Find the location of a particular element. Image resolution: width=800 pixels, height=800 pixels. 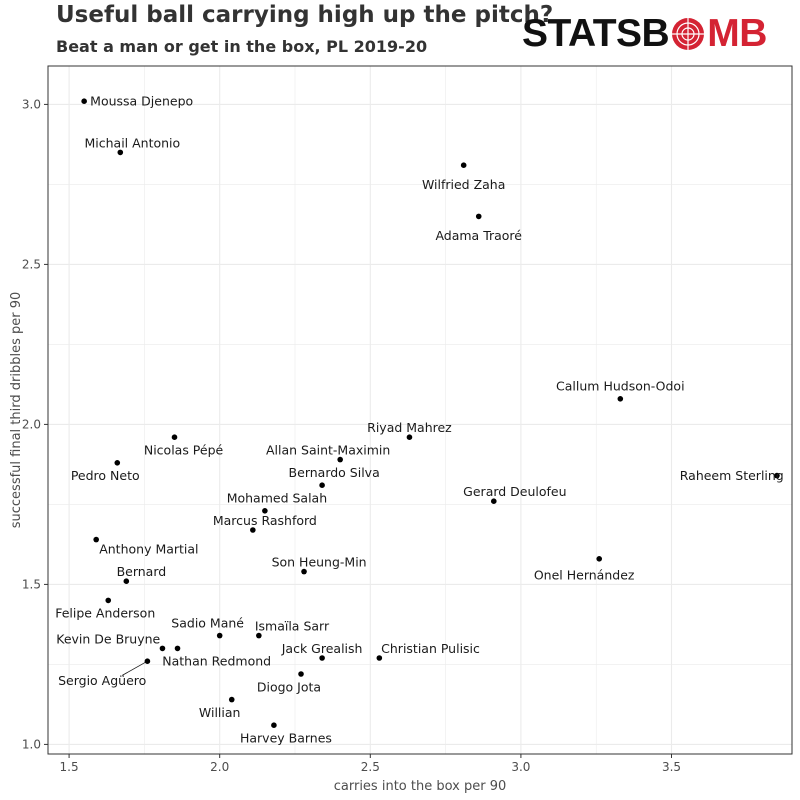

point-label: Bernard is located at coordinates (142, 571).